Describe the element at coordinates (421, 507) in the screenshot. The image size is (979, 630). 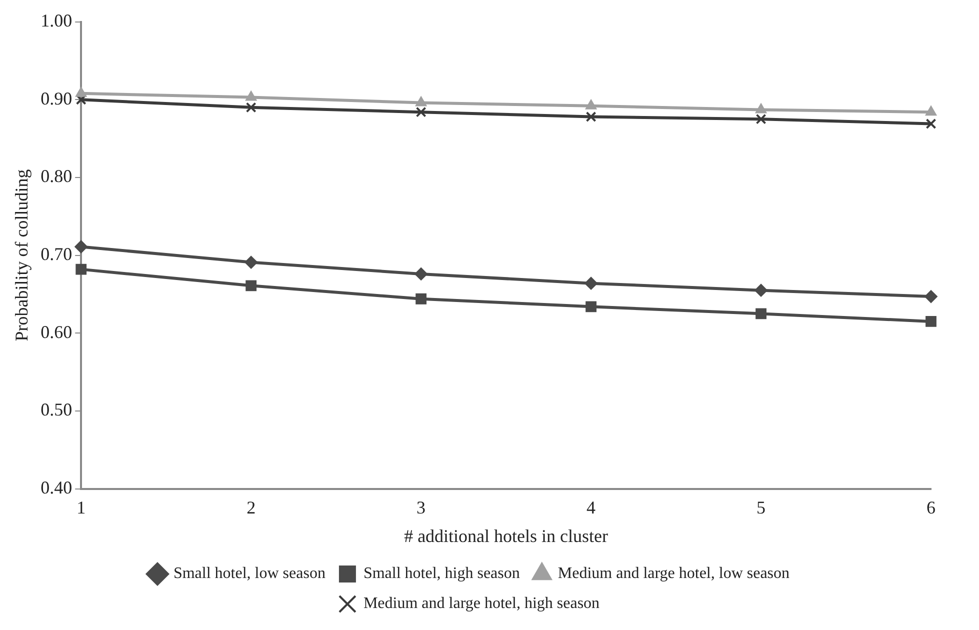
I see `x-tick-label: 3` at that location.